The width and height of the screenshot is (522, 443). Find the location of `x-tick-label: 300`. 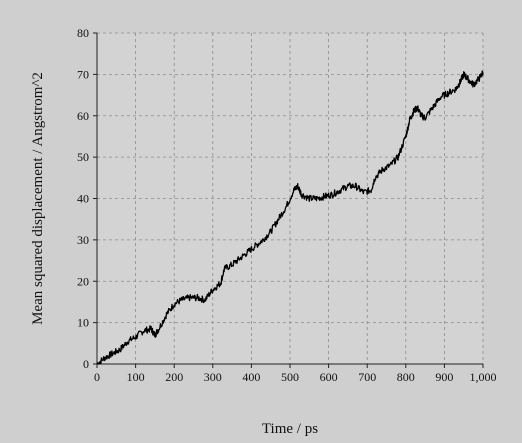

x-tick-label: 300 is located at coordinates (213, 377).